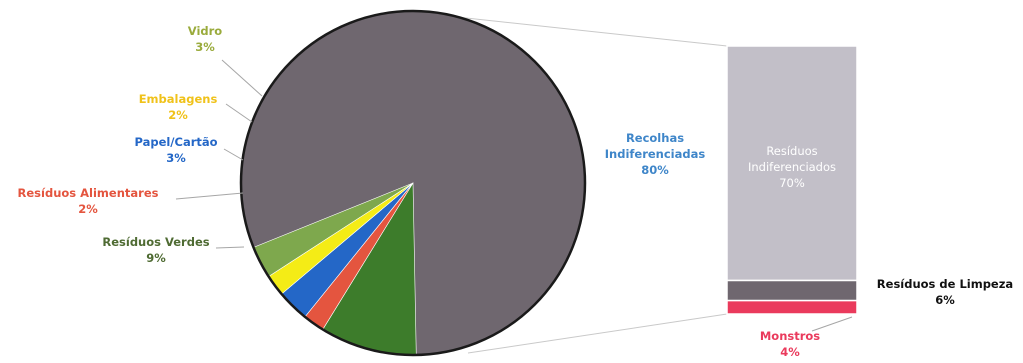 The image size is (1023, 363). I want to click on leader-line-vidro, so click(242, 78).